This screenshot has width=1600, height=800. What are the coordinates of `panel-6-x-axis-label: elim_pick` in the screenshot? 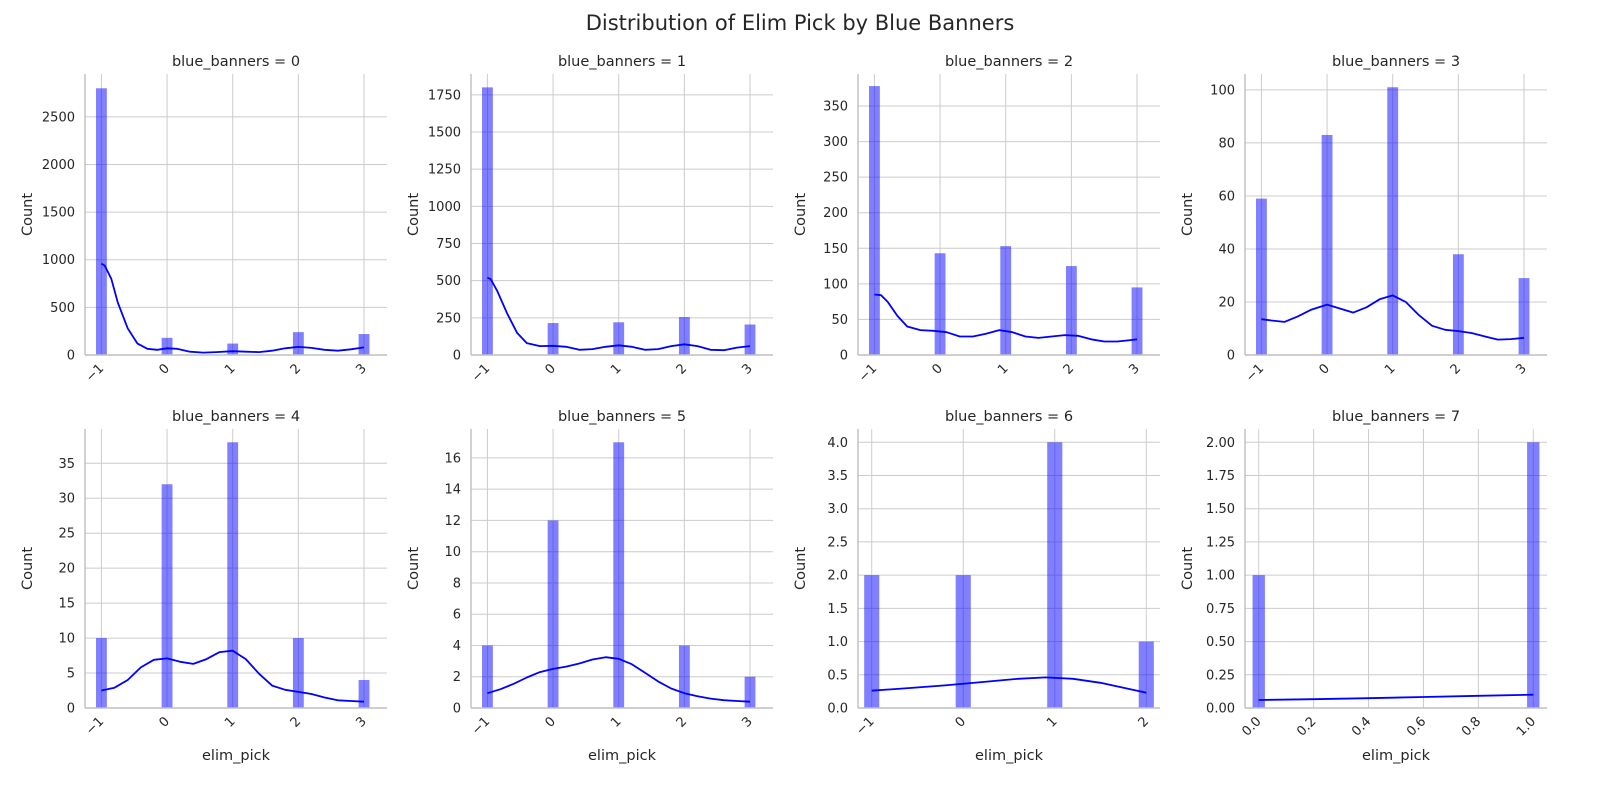 It's located at (1009, 756).